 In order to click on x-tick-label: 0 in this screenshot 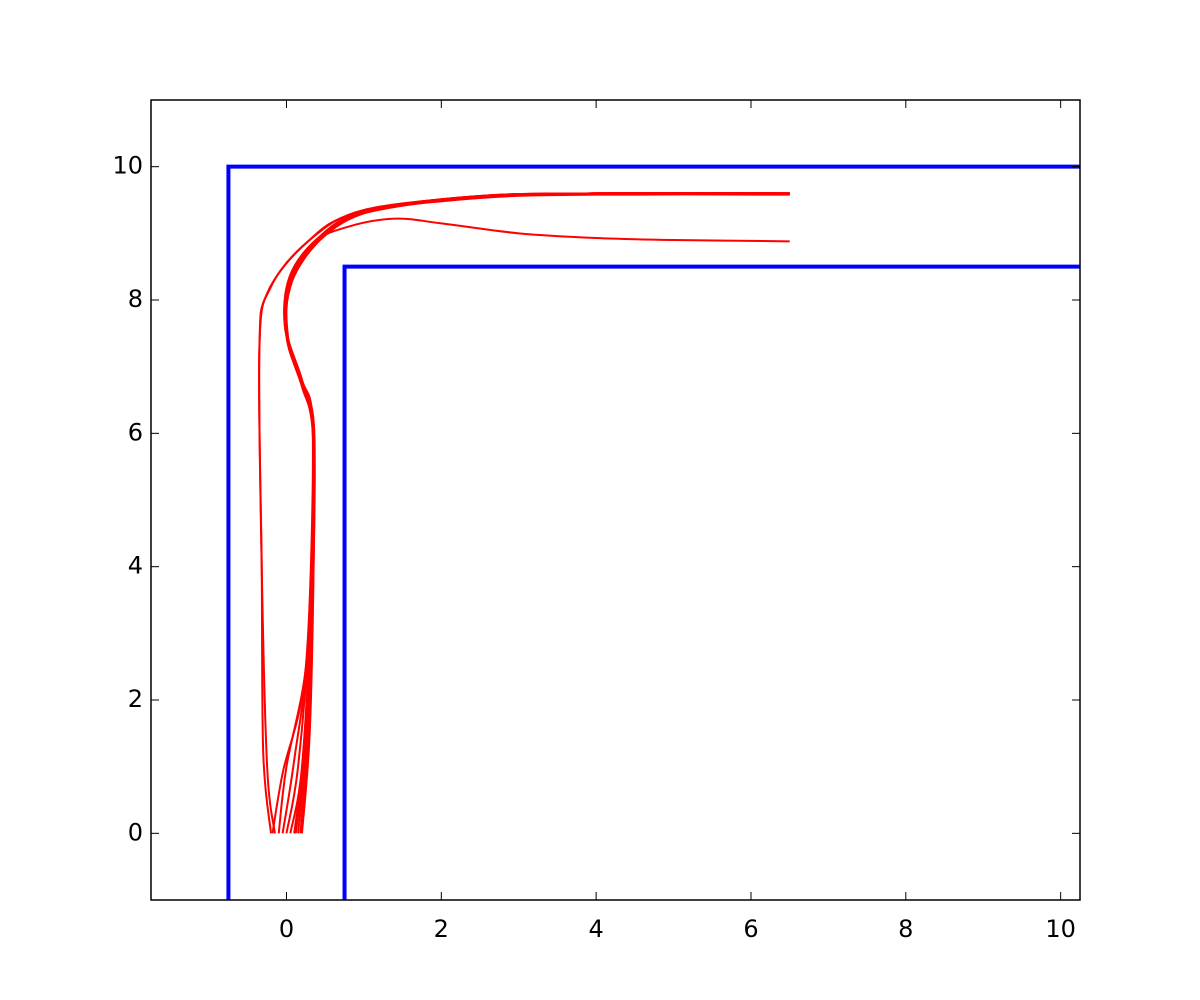, I will do `click(286, 929)`.